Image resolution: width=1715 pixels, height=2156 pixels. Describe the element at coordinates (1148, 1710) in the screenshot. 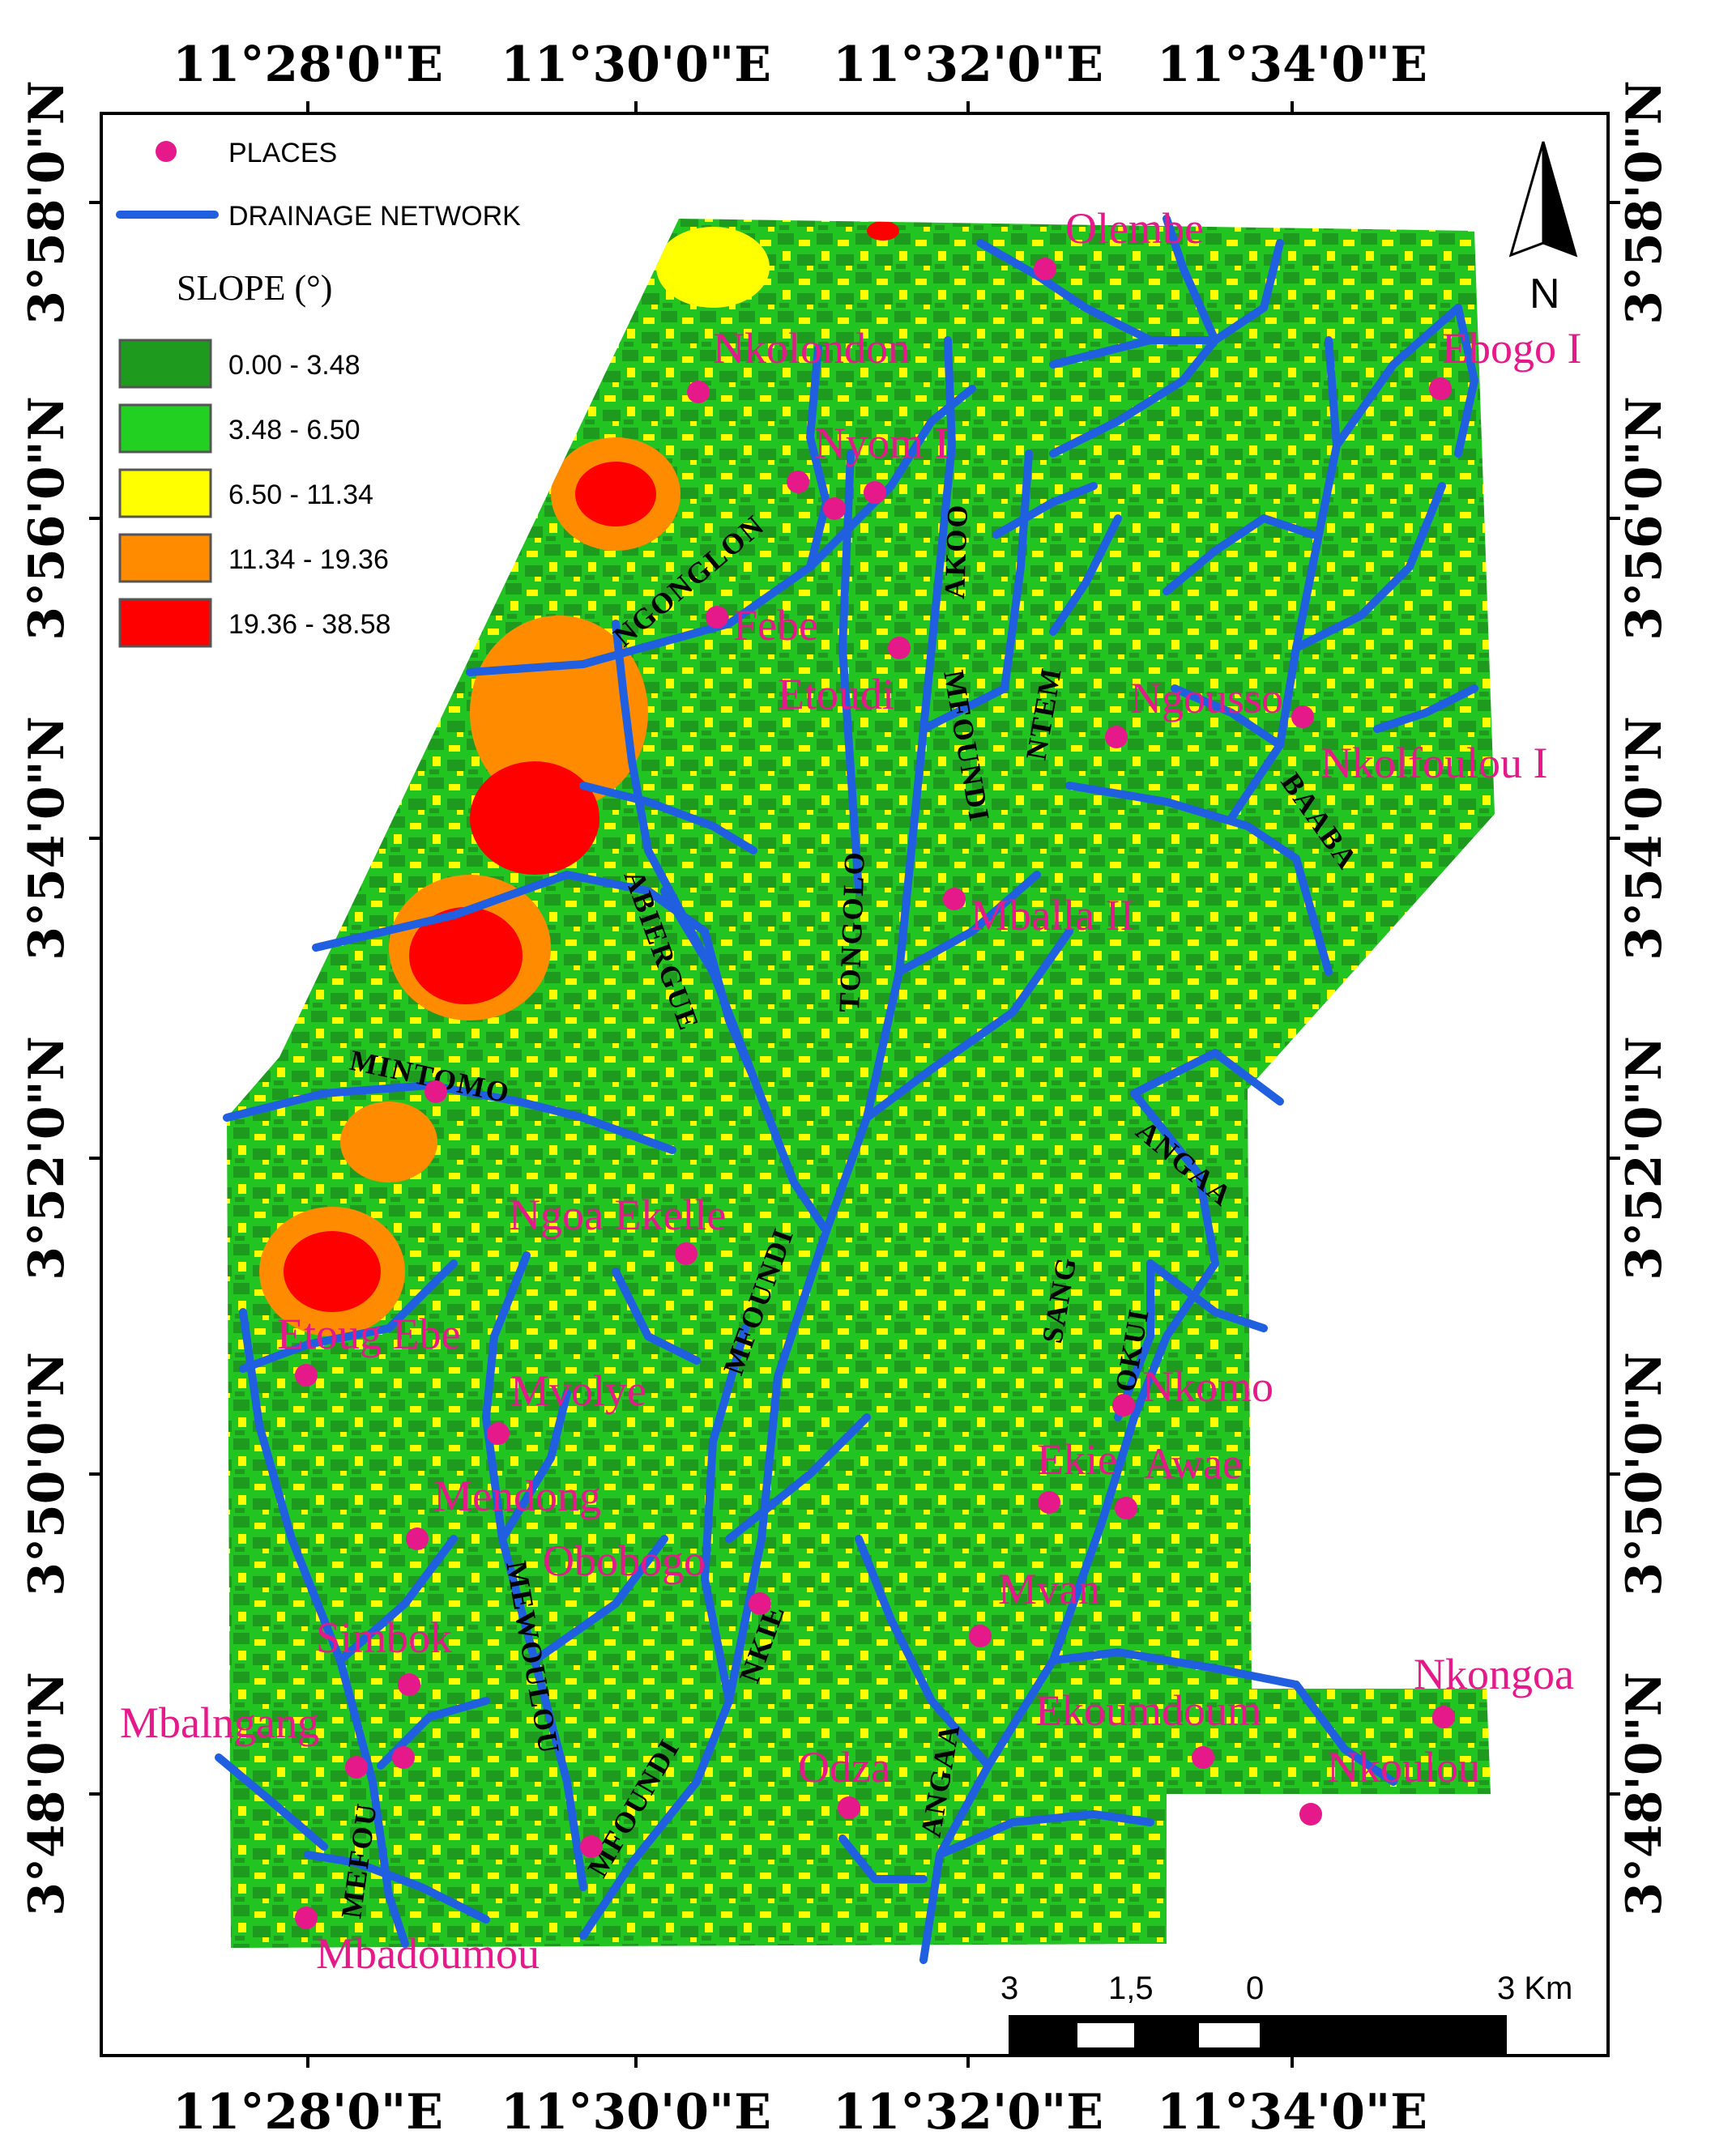

I see `place-label: Ekoumdoum` at that location.